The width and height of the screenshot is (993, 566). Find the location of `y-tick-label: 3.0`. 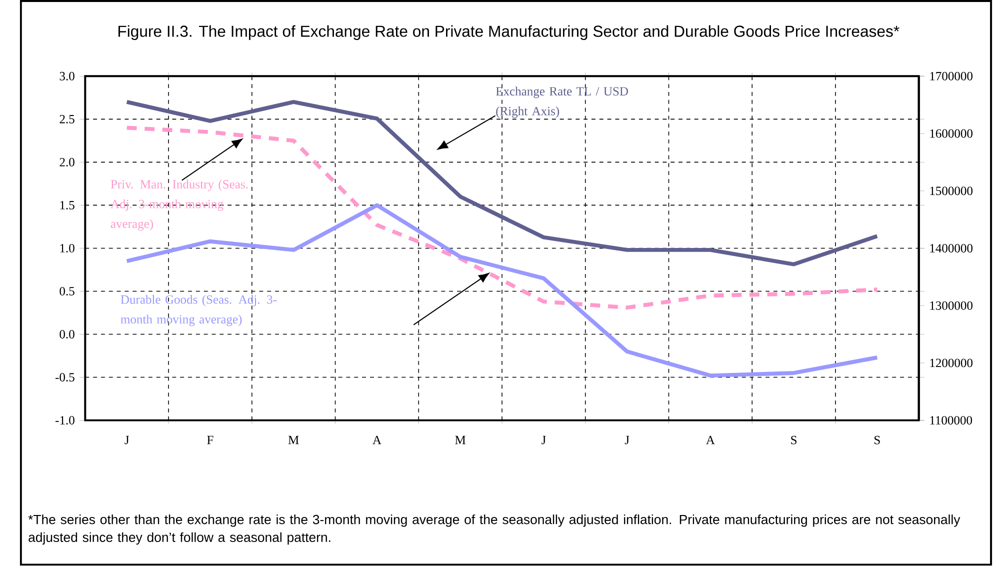

y-tick-label: 3.0 is located at coordinates (67, 76).